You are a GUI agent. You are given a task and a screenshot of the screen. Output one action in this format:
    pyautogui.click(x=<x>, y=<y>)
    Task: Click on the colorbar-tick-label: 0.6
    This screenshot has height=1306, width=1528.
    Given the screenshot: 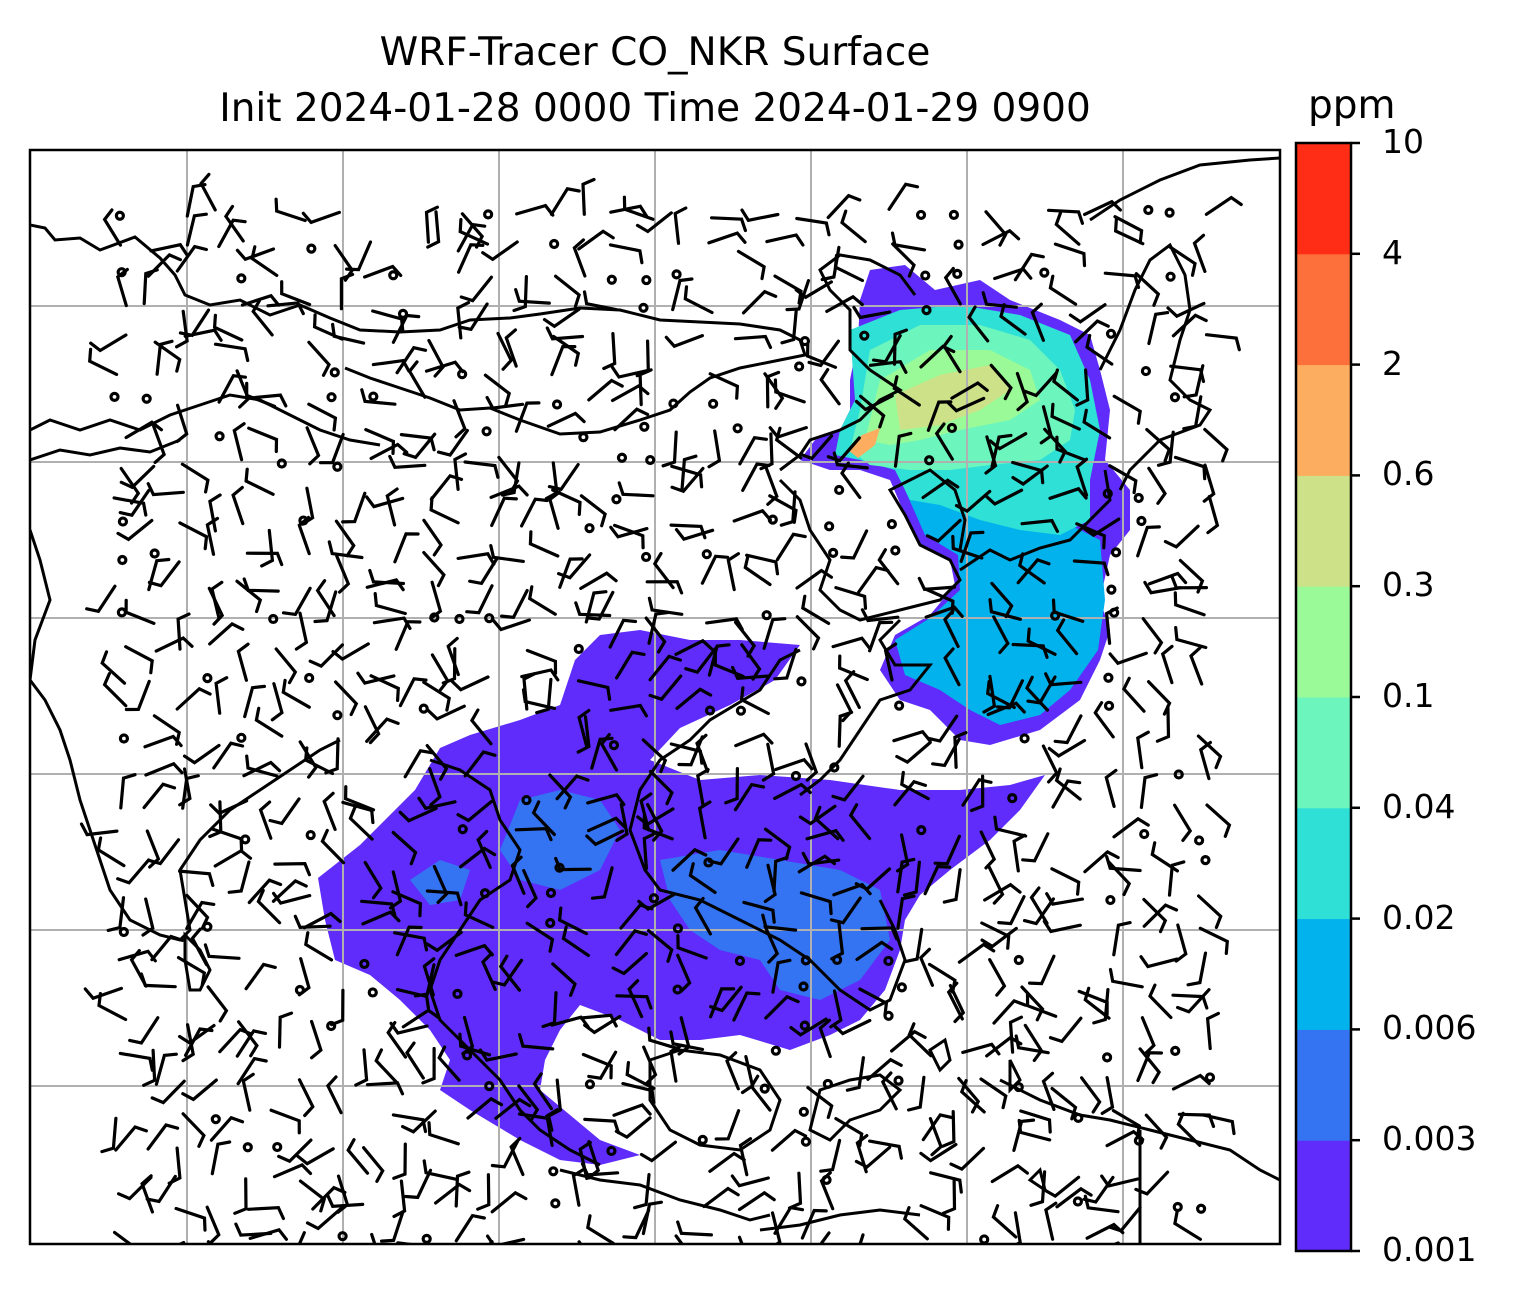 What is the action you would take?
    pyautogui.click(x=1408, y=474)
    